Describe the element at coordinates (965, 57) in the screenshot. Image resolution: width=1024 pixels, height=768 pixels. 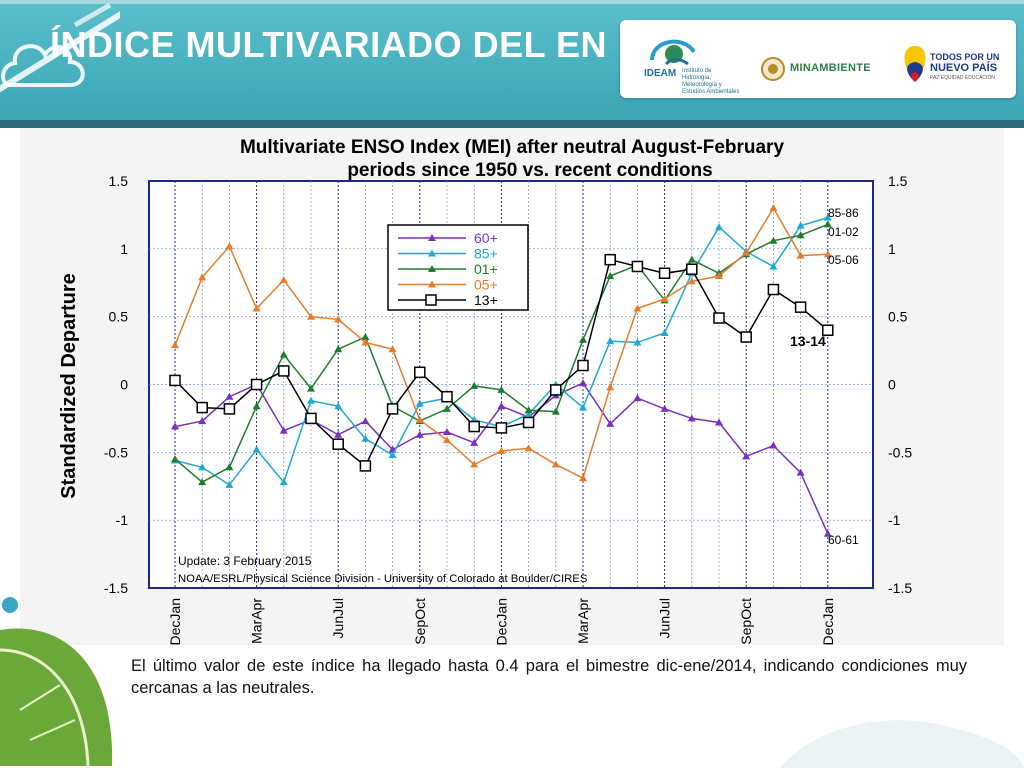
I see `nuevo-pais-line1: TODOS POR UN` at that location.